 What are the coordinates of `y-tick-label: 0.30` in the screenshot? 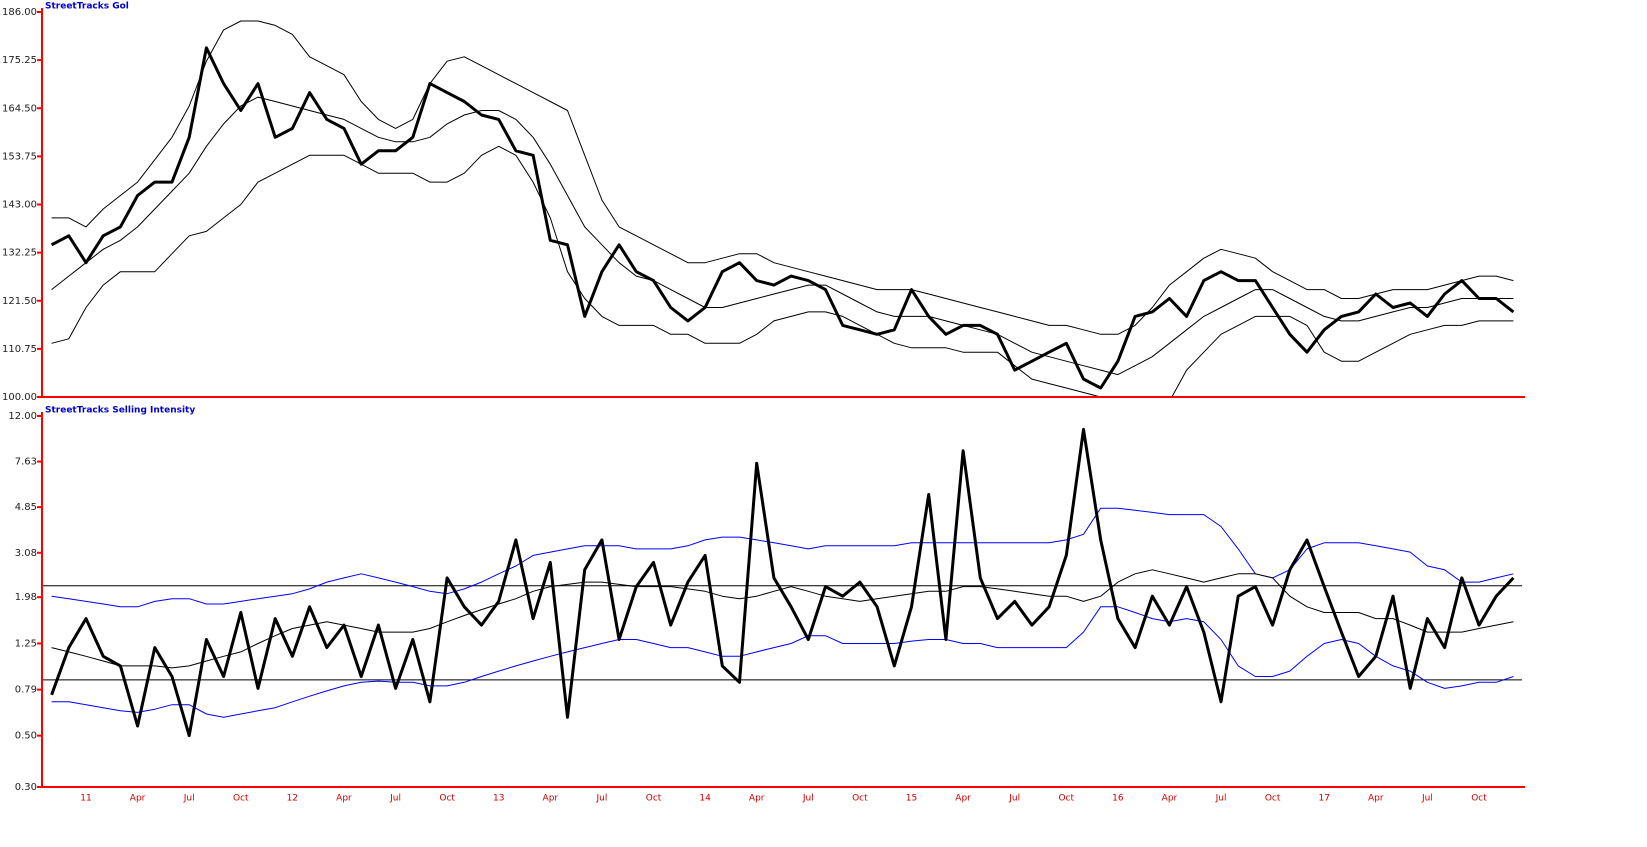 It's located at (26, 787).